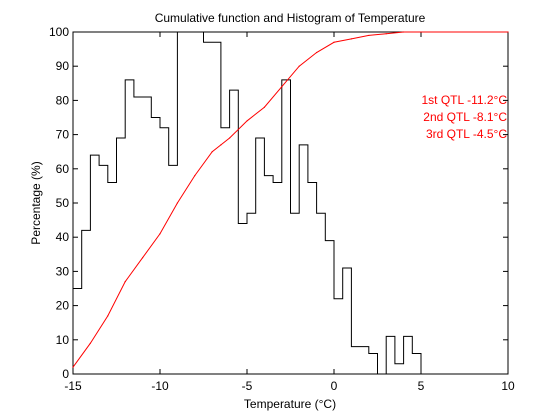 The image size is (560, 420). What do you see at coordinates (160, 386) in the screenshot?
I see `x-tick-label: -10` at bounding box center [160, 386].